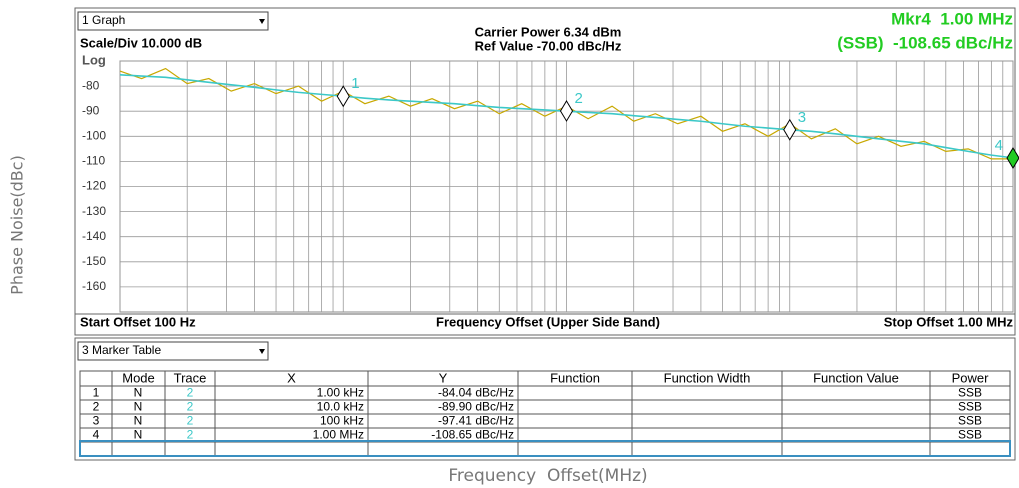 The width and height of the screenshot is (1019, 488). What do you see at coordinates (338, 435) in the screenshot?
I see `row-x: 1.00 MHz` at bounding box center [338, 435].